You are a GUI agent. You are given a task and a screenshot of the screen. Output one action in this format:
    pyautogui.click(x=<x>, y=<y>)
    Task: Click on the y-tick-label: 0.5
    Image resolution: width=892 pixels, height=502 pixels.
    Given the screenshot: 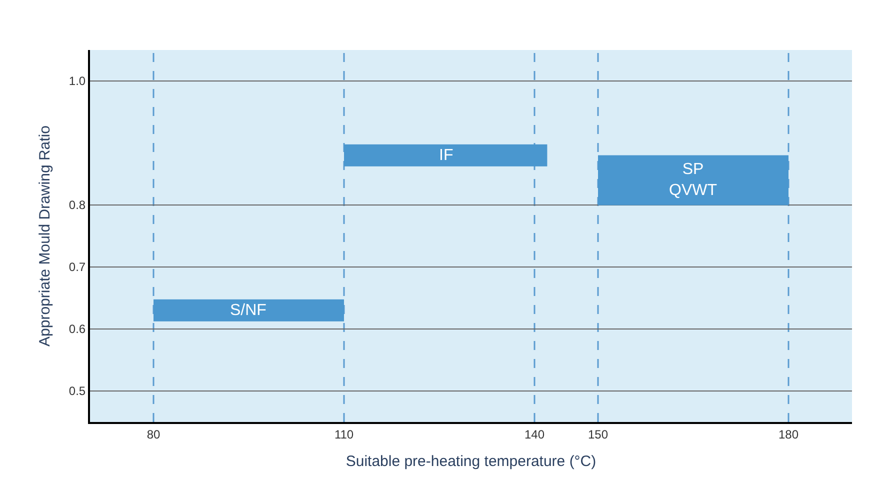 What is the action you would take?
    pyautogui.click(x=77, y=391)
    